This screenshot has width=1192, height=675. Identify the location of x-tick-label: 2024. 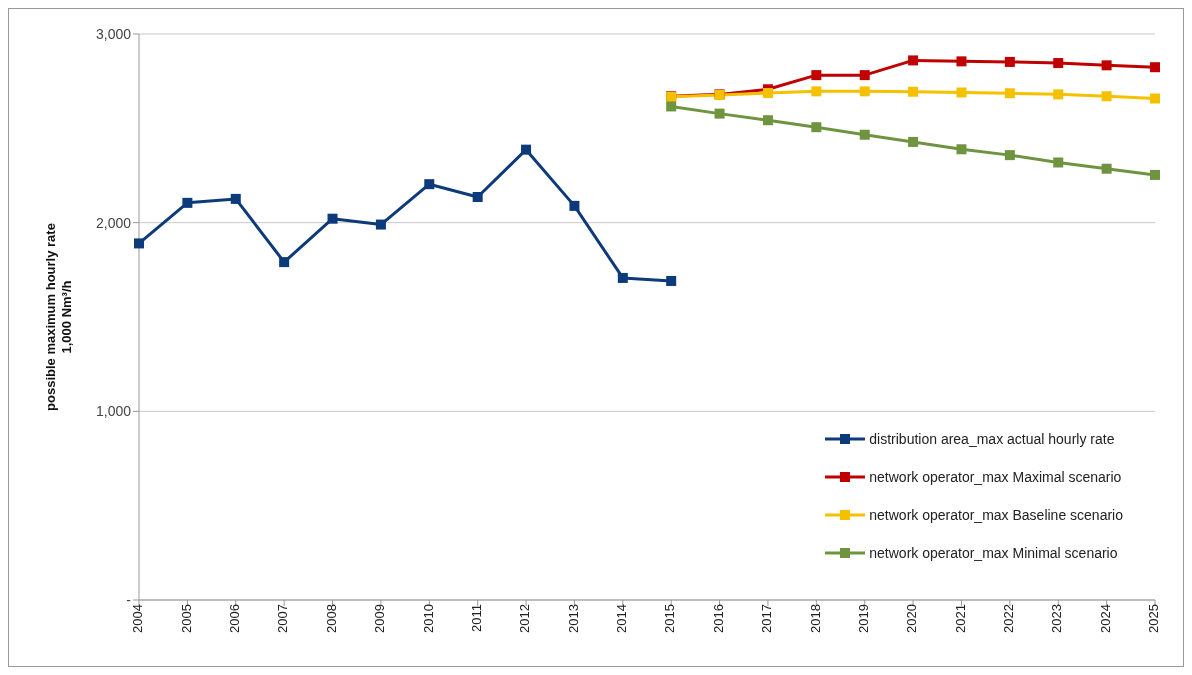
(1105, 618).